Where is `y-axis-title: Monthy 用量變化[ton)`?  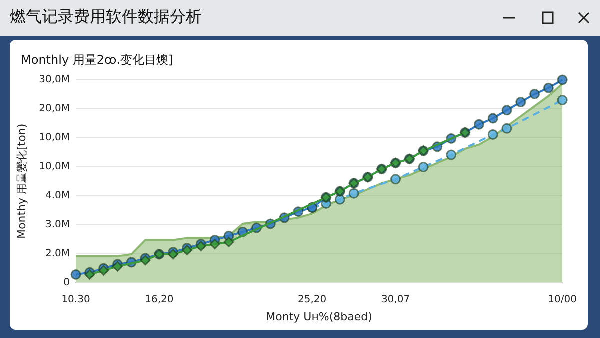 y-axis-title: Monthy 用量變化[ton) is located at coordinates (21, 181).